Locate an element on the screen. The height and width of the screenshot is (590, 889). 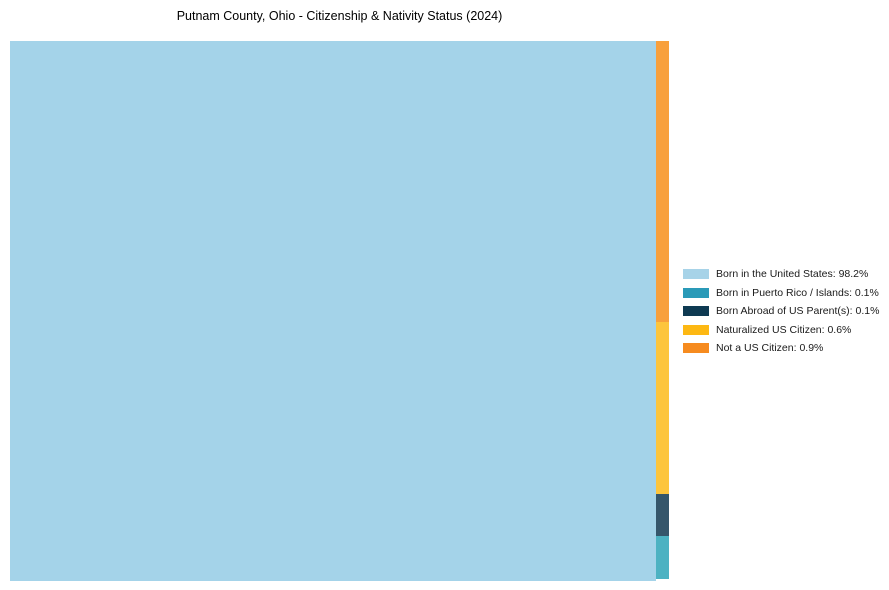
legend-item: Born in Puerto Rico / Islands: 0.1% is located at coordinates (781, 293).